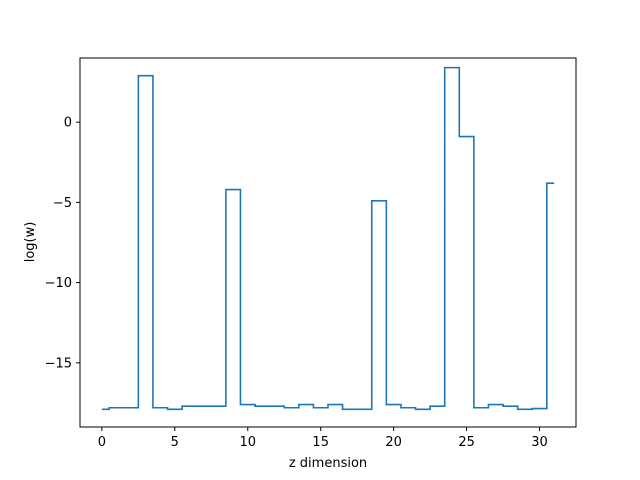 The image size is (640, 480). What do you see at coordinates (175, 442) in the screenshot?
I see `x-tick-label: 5` at bounding box center [175, 442].